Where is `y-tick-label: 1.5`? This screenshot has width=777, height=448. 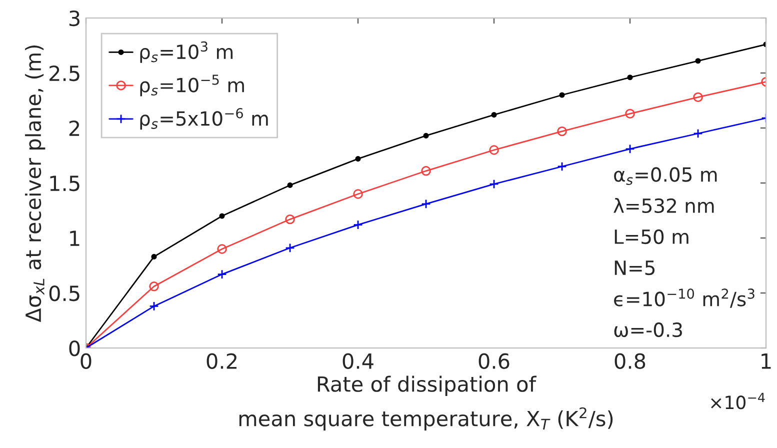 y-tick-label: 1.5 is located at coordinates (65, 184).